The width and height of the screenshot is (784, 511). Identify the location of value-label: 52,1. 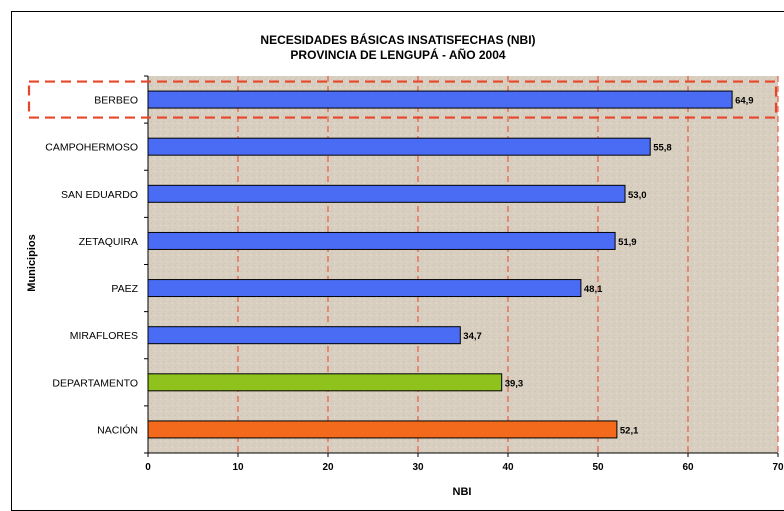
(629, 430).